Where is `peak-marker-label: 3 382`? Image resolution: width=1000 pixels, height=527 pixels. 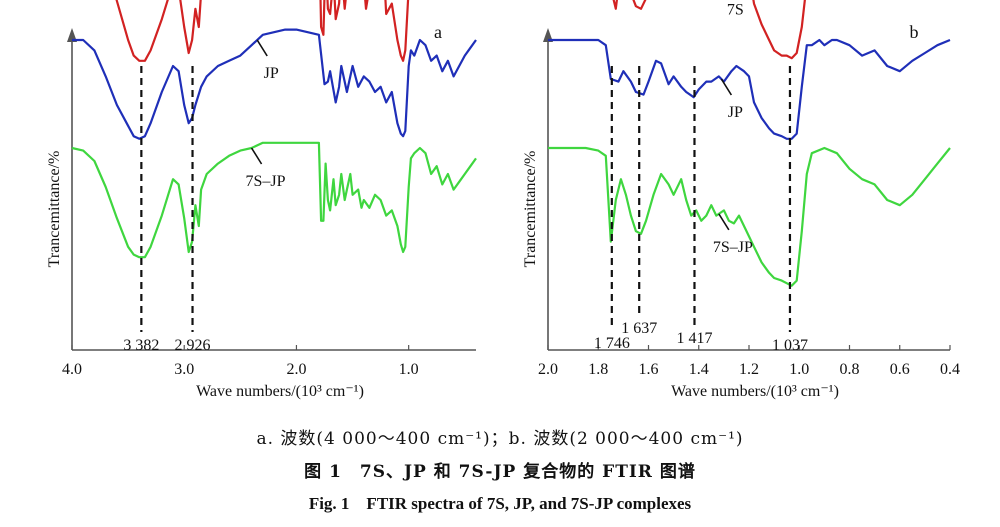
peak-marker-label: 3 382 is located at coordinates (141, 345).